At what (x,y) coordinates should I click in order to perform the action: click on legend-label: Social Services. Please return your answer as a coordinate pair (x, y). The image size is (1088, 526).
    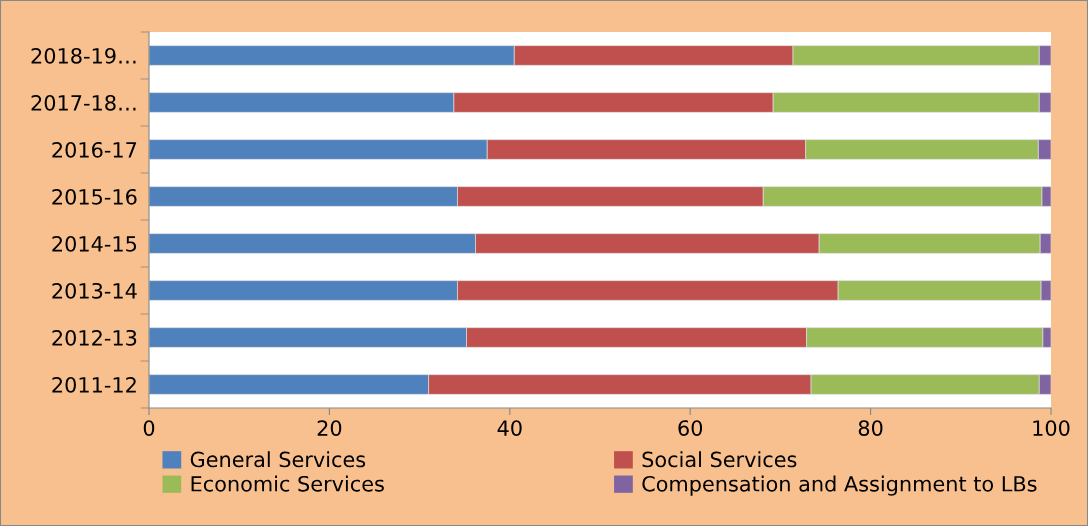
    Looking at the image, I should click on (719, 459).